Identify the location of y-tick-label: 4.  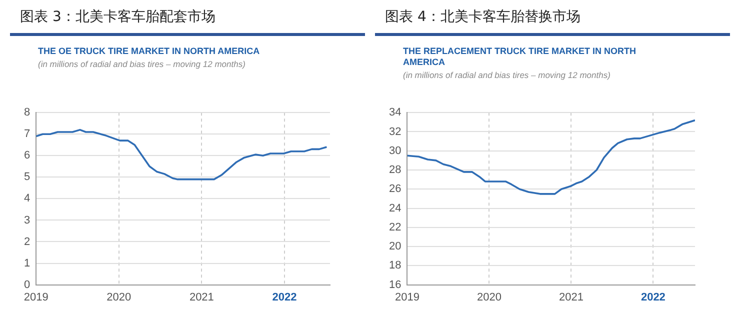
(27, 198).